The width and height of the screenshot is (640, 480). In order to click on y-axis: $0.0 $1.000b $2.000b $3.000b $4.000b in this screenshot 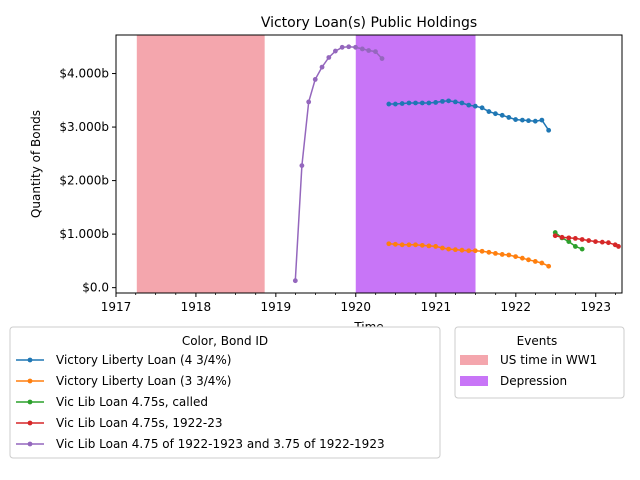, I will do `click(87, 181)`.